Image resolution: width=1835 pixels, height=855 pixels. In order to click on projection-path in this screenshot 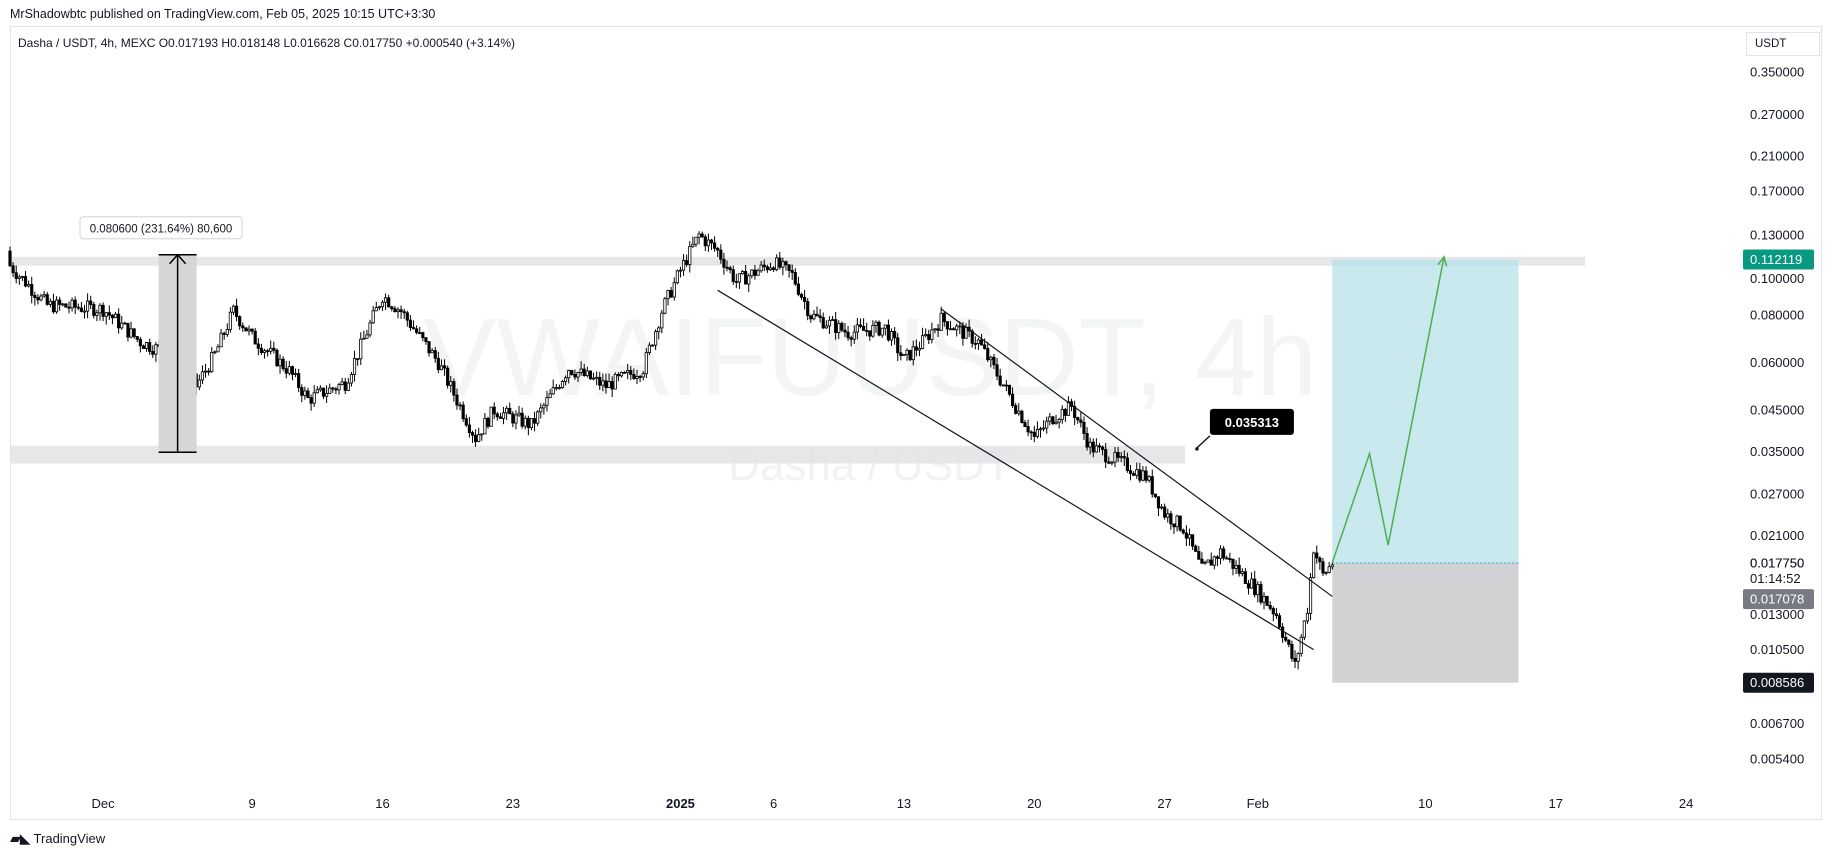, I will do `click(1388, 409)`.